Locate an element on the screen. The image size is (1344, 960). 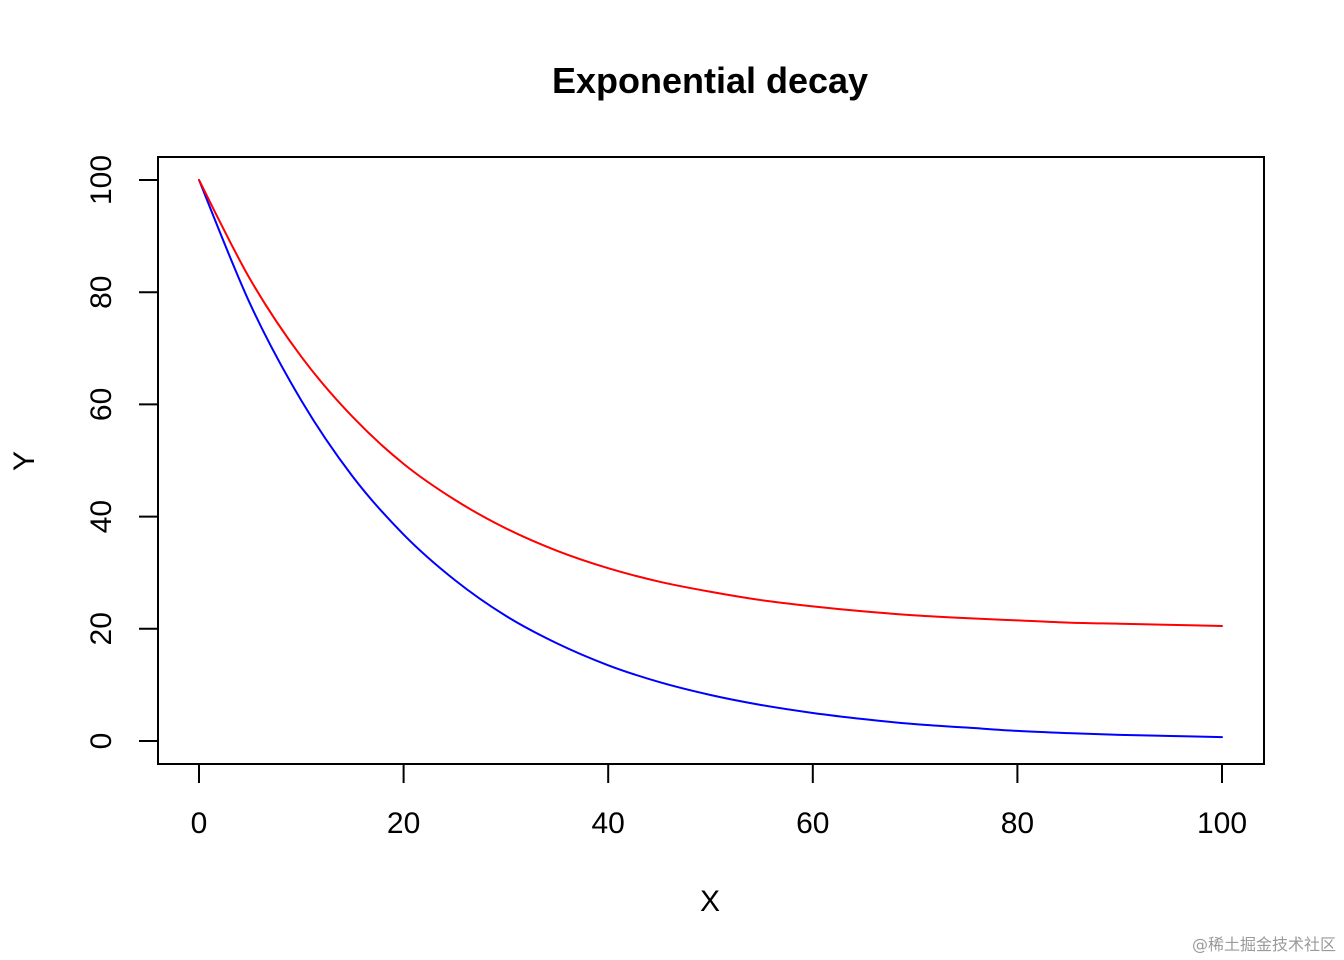
x-tick-label: 0 is located at coordinates (199, 823).